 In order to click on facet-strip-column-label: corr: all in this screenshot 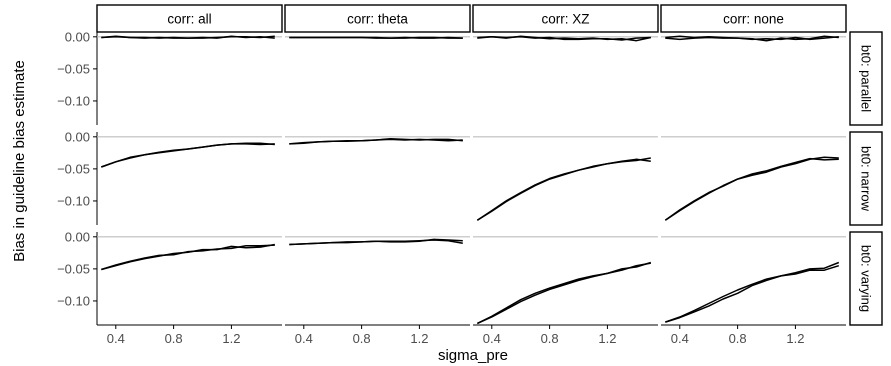, I will do `click(189, 19)`.